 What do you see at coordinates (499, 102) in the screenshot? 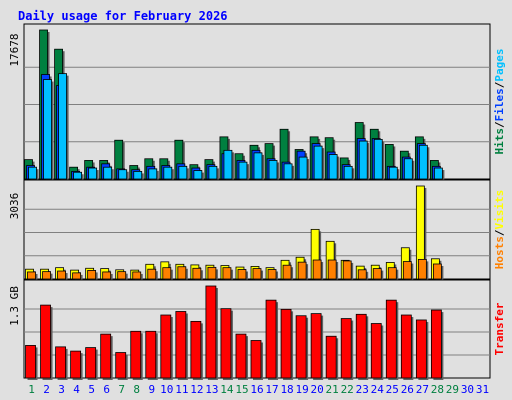
I see `panel-hits-legend: Hits/Files/Pages` at bounding box center [499, 102].